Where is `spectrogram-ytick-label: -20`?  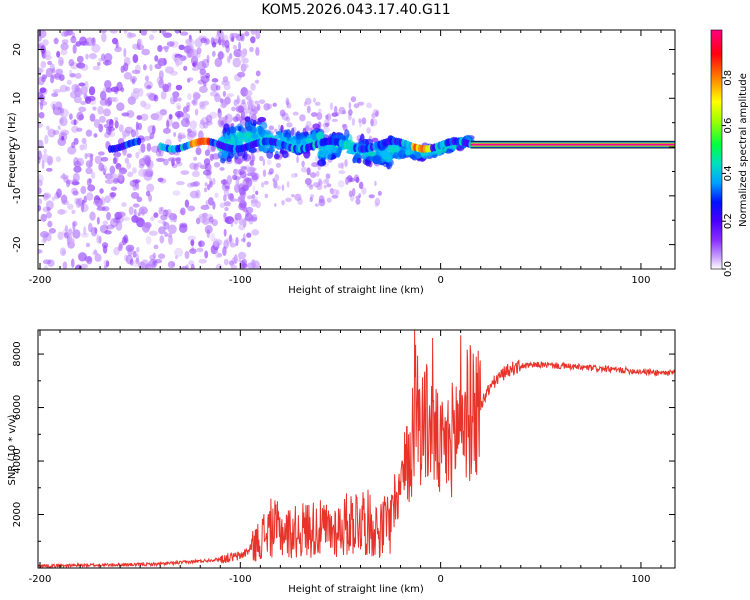 spectrogram-ytick-label: -20 is located at coordinates (17, 244).